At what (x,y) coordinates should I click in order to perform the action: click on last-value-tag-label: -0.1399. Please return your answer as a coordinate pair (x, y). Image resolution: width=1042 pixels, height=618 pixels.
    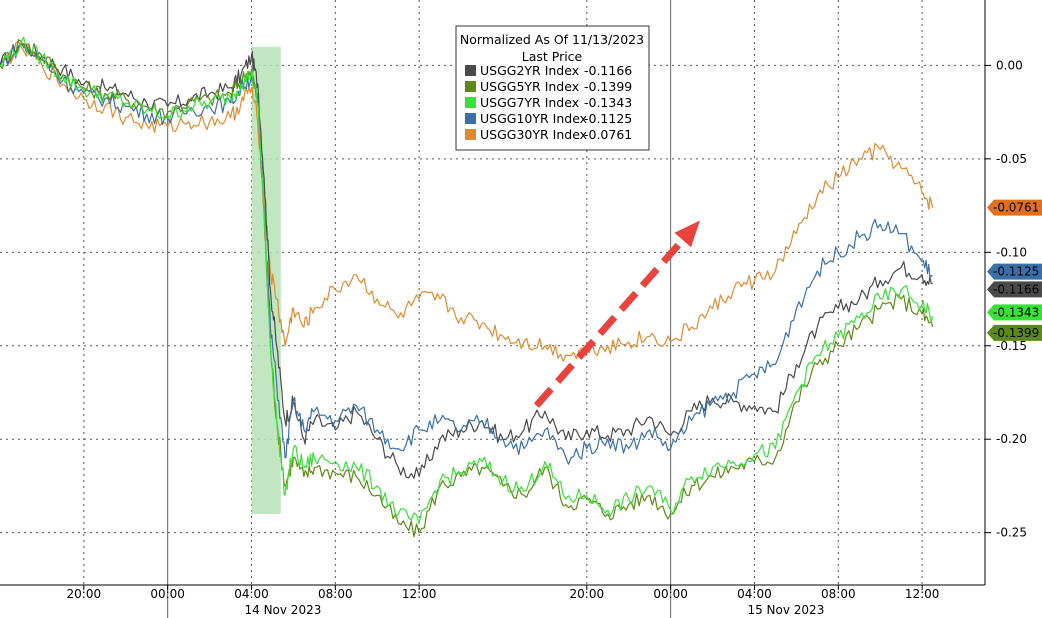
    Looking at the image, I should click on (1016, 333).